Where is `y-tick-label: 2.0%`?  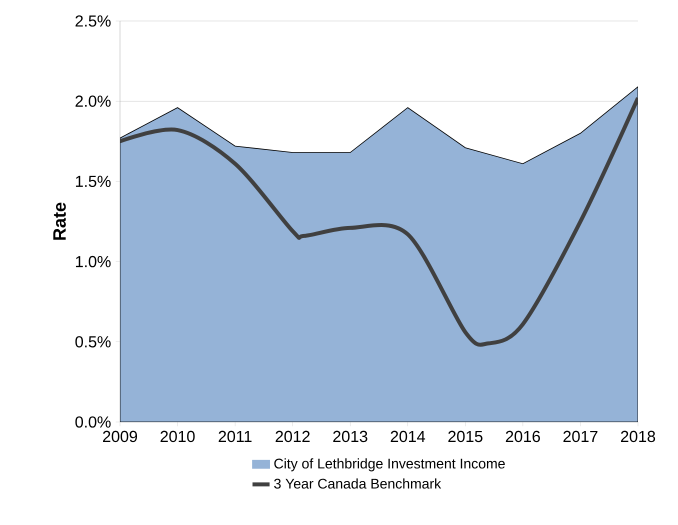
y-tick-label: 2.0% is located at coordinates (93, 101).